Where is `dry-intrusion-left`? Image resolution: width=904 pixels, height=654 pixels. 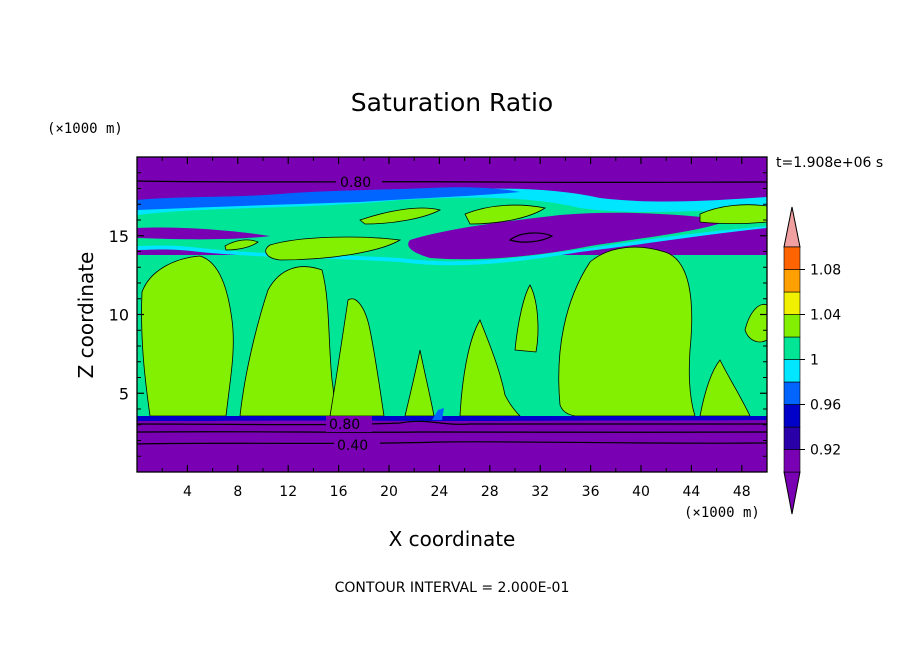 dry-intrusion-left is located at coordinates (203, 233).